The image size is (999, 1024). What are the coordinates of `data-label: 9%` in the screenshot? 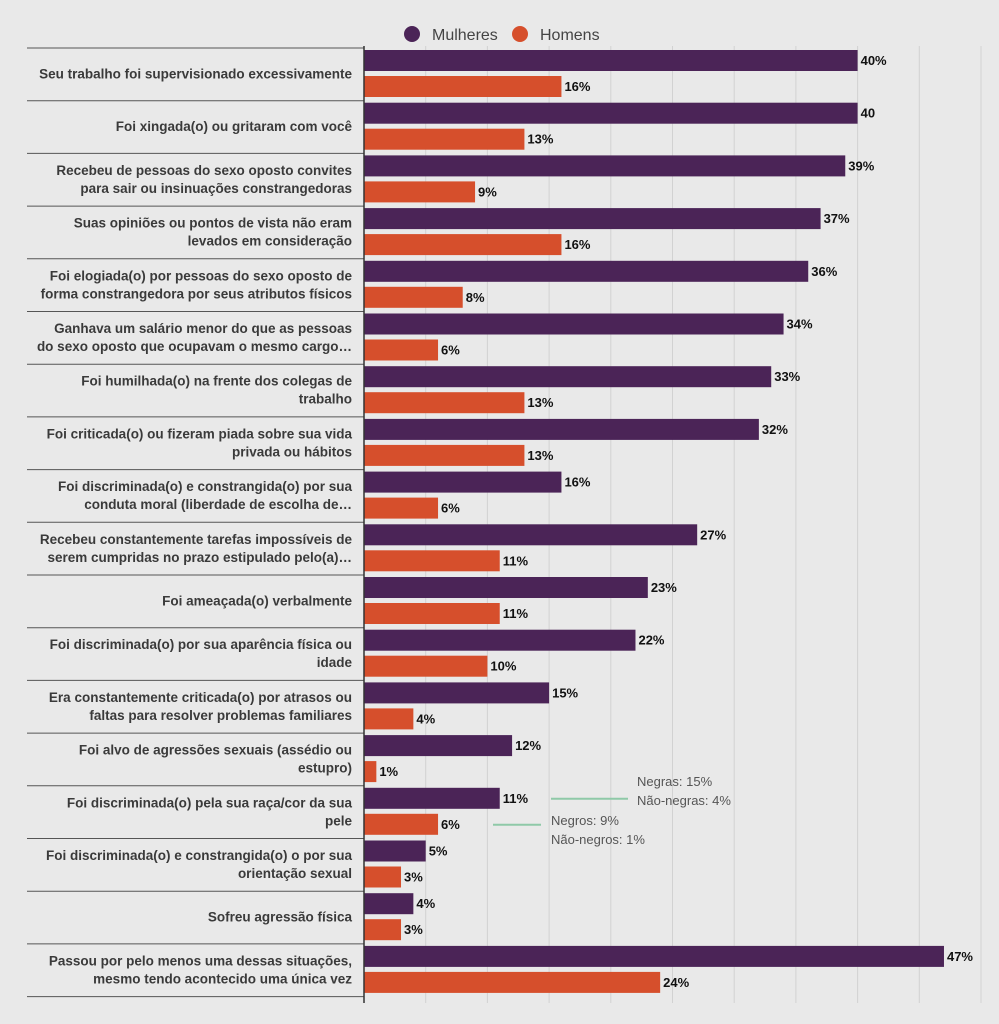 It's located at (487, 191).